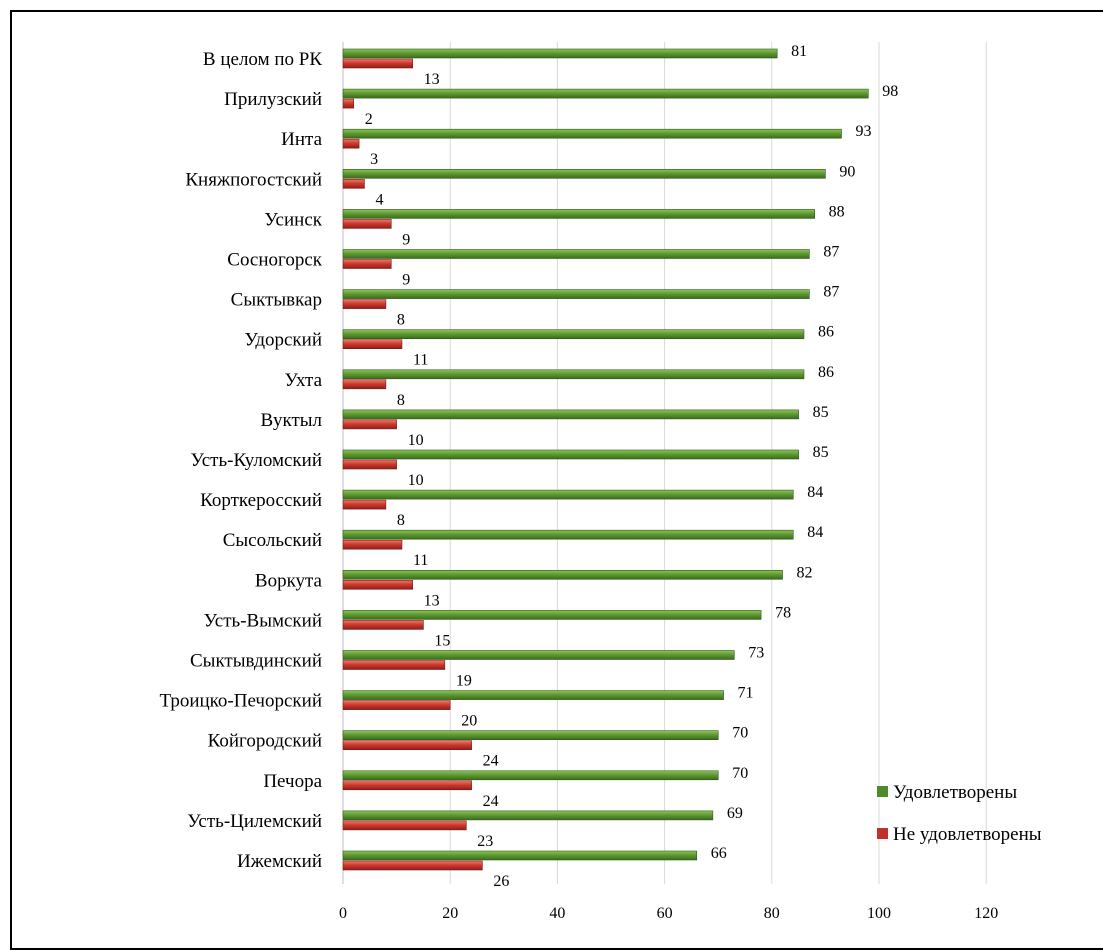  I want to click on value-label-satisfied: 78, so click(783, 612).